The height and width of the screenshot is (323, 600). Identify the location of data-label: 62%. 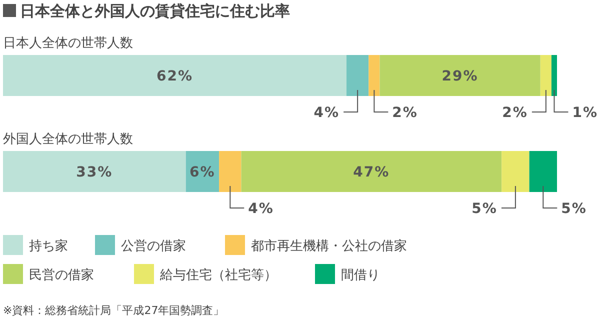
(174, 76).